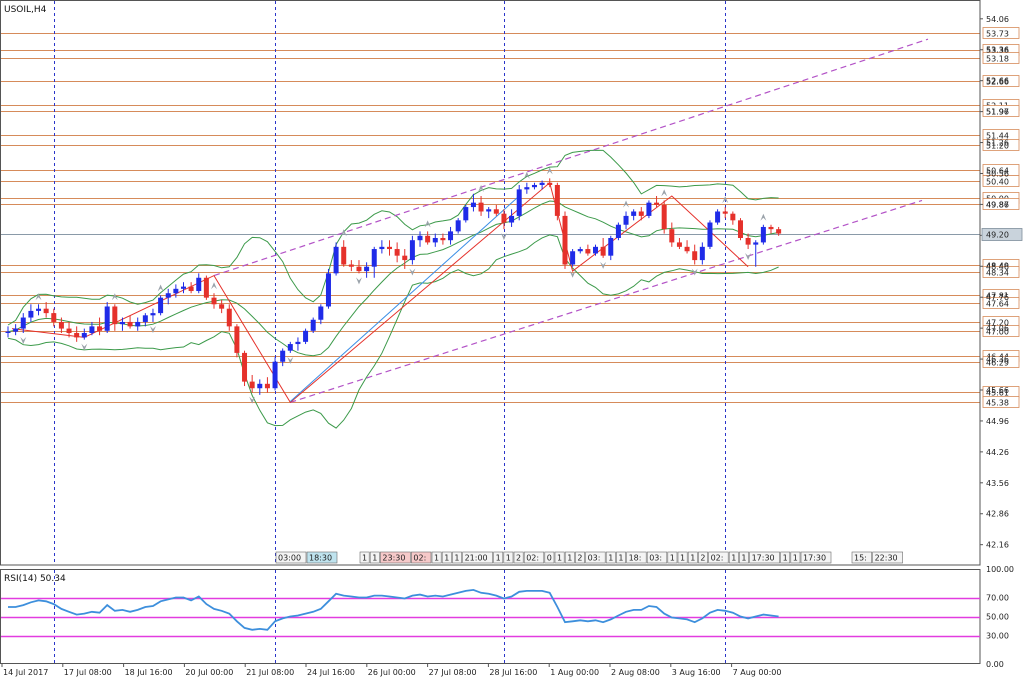  What do you see at coordinates (393, 609) in the screenshot?
I see `rsi-line` at bounding box center [393, 609].